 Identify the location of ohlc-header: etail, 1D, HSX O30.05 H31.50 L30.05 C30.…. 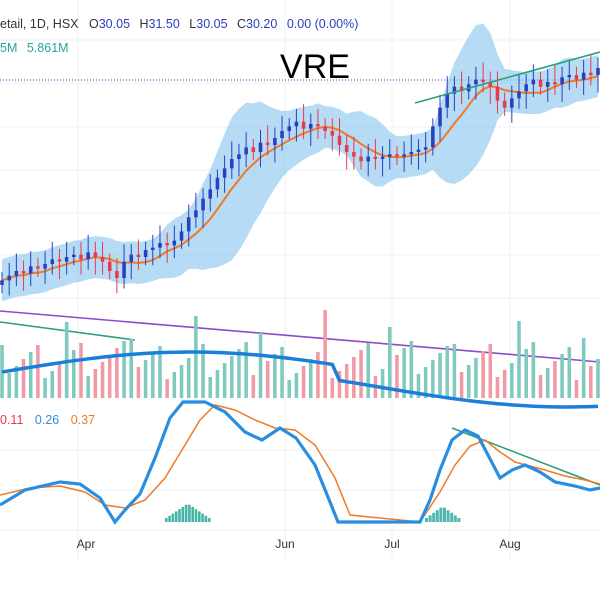
(179, 24).